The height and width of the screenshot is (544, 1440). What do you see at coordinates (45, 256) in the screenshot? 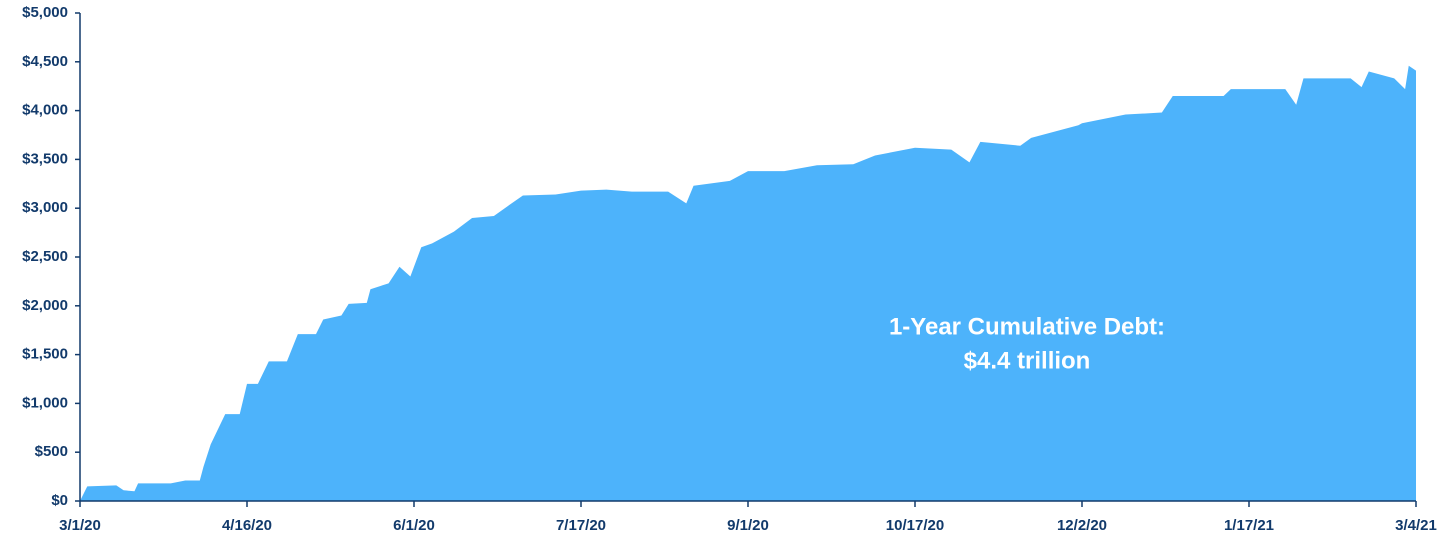
I see `y-tick-label: $2,500` at bounding box center [45, 256].